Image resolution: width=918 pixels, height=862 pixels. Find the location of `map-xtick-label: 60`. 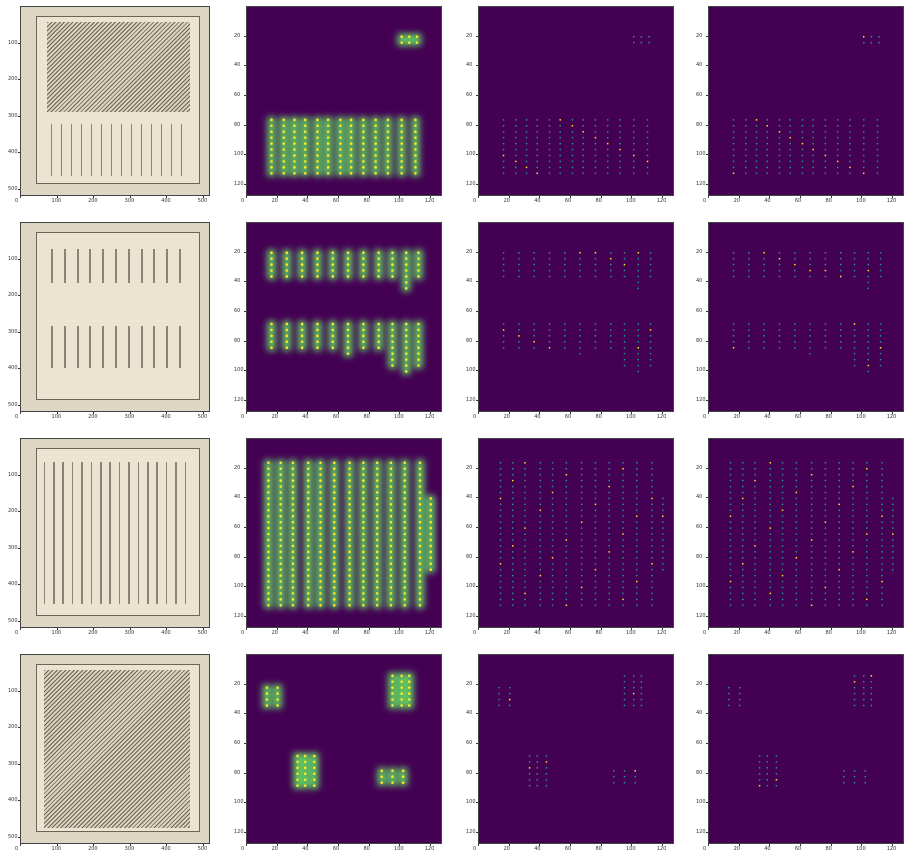

map-xtick-label: 60 is located at coordinates (568, 633).